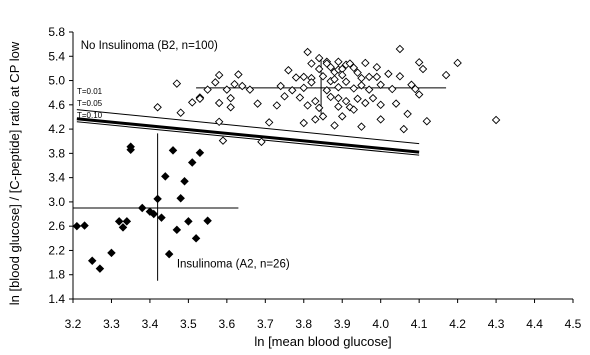  Describe the element at coordinates (496, 324) in the screenshot. I see `x-tick-label: 4.3` at that location.